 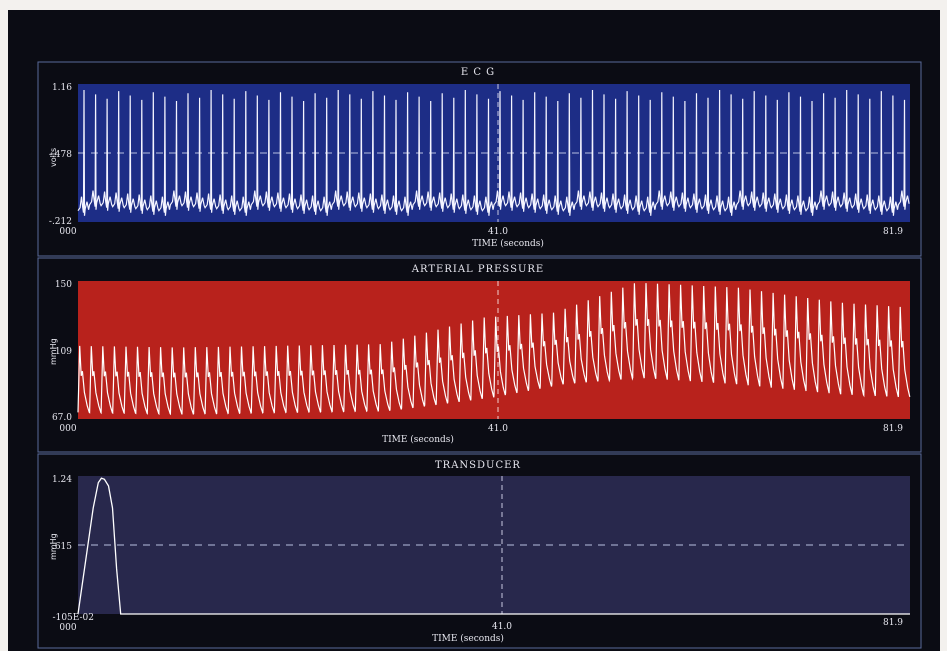 I want to click on arterial-x-label: TIME (seconds), so click(x=418, y=439).